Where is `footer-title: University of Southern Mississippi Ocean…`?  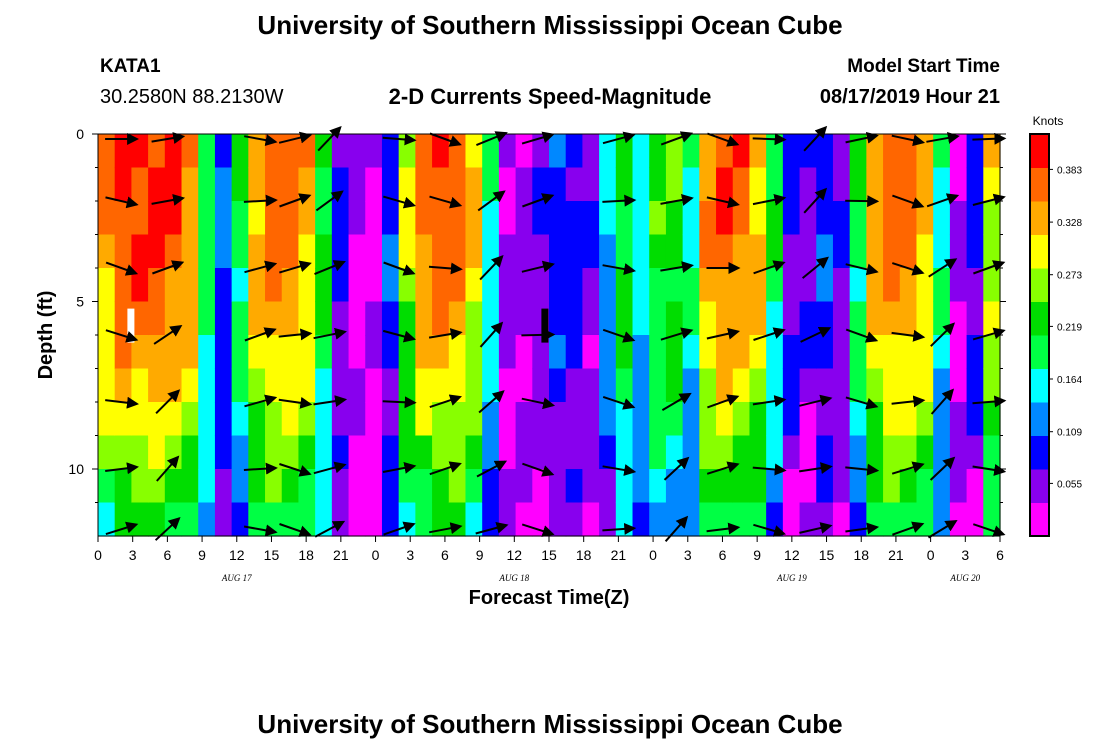 footer-title: University of Southern Mississippi Ocean… is located at coordinates (550, 724).